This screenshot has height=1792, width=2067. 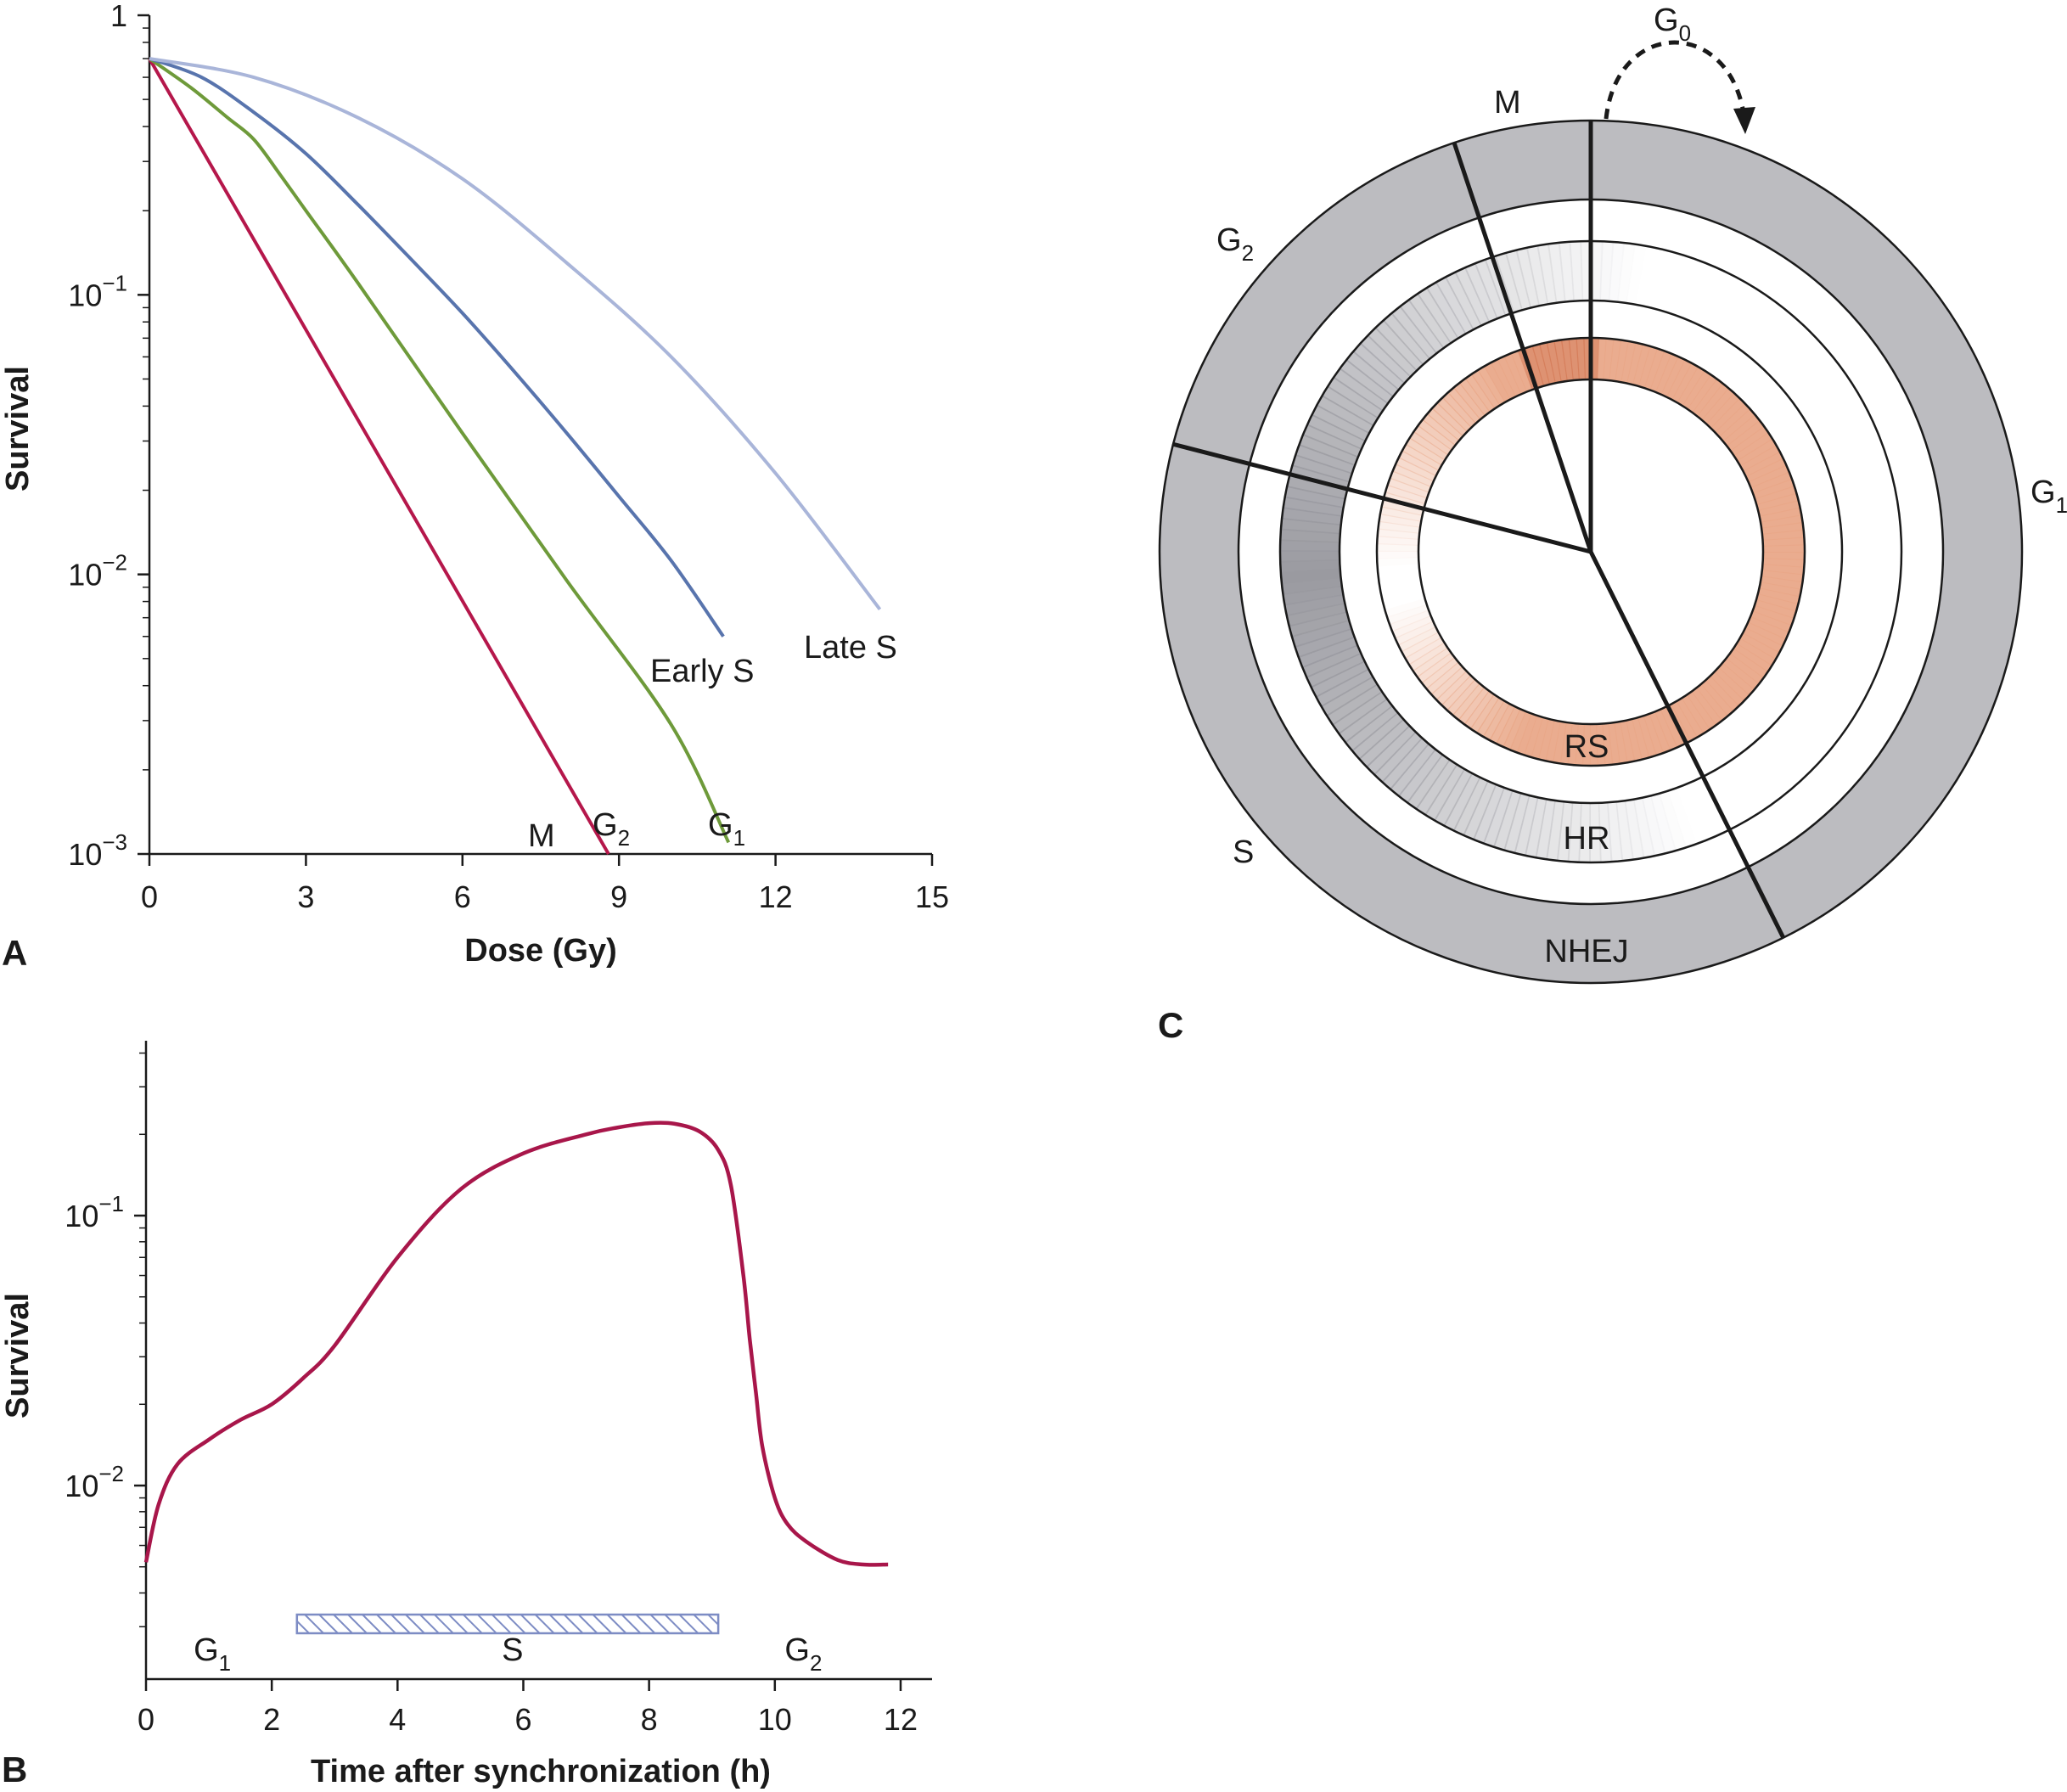 What do you see at coordinates (901, 1719) in the screenshot?
I see `x-tick-label-b: 12` at bounding box center [901, 1719].